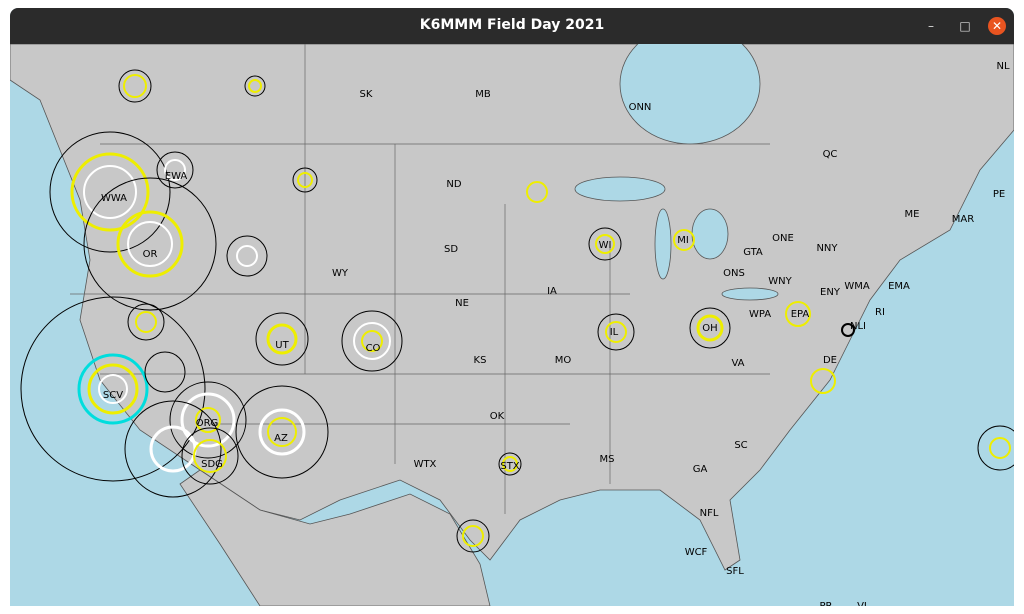  I want to click on section-label: UT, so click(282, 345).